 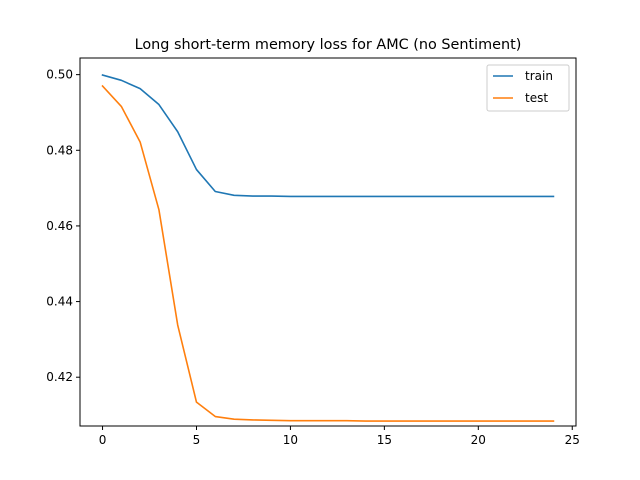 What do you see at coordinates (478, 440) in the screenshot?
I see `x-tick-label: 20` at bounding box center [478, 440].